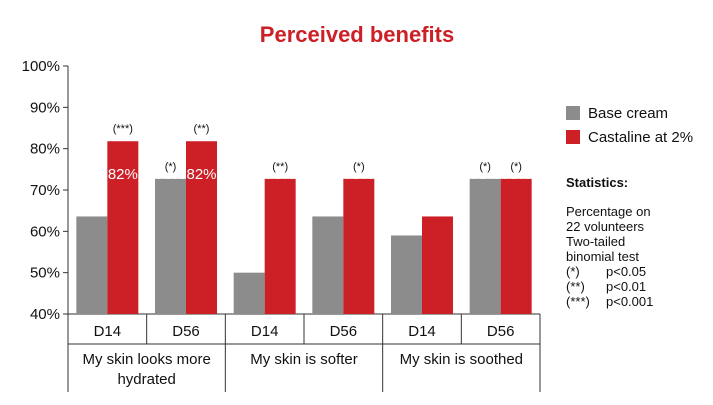 The width and height of the screenshot is (713, 405). I want to click on legend-label: Base cream, so click(628, 113).